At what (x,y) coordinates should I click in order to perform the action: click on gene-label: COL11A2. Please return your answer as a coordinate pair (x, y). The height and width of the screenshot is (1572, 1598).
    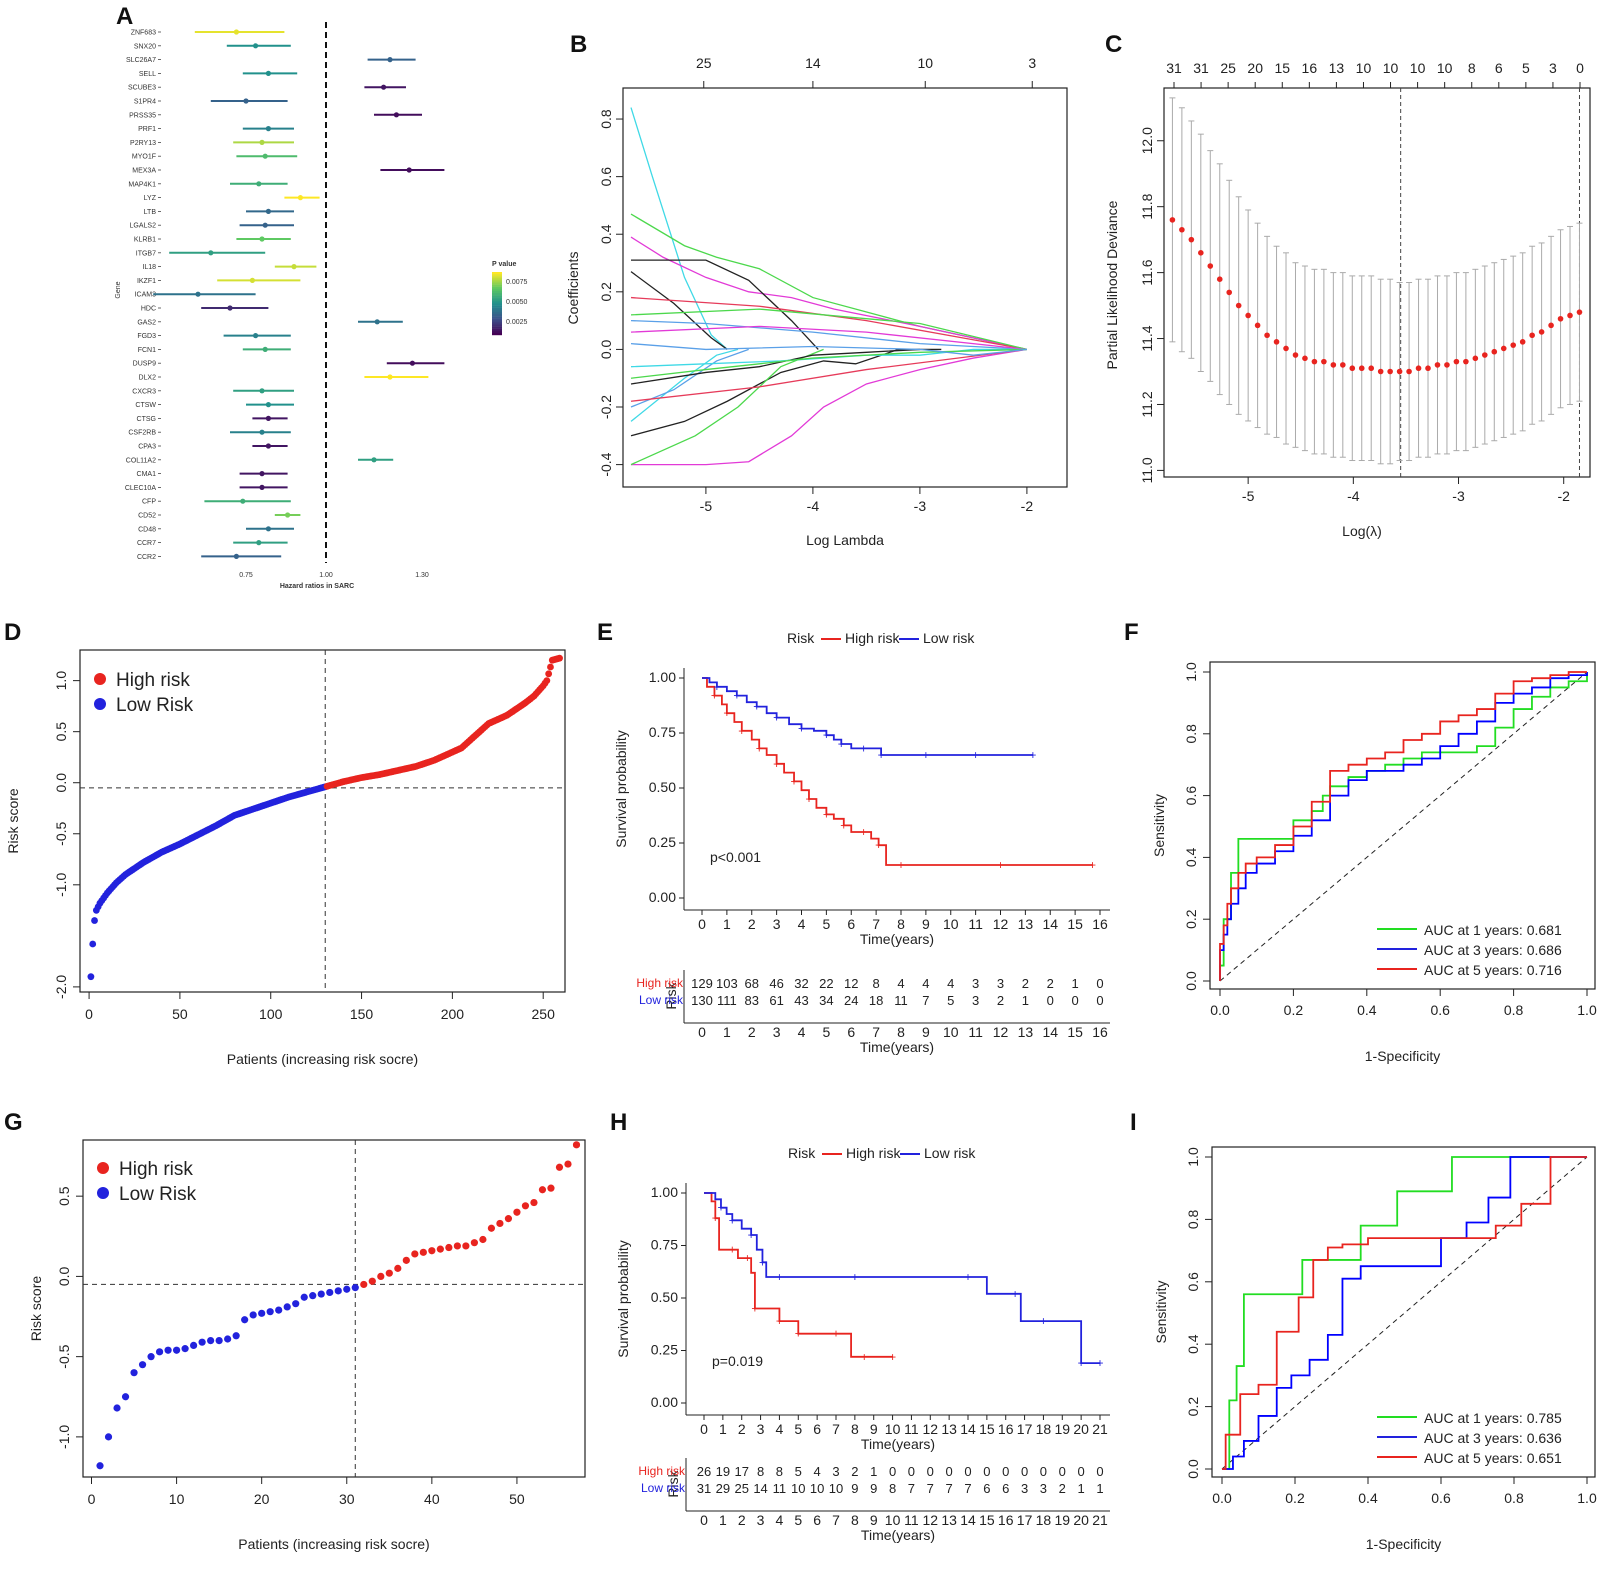
    Looking at the image, I should click on (141, 460).